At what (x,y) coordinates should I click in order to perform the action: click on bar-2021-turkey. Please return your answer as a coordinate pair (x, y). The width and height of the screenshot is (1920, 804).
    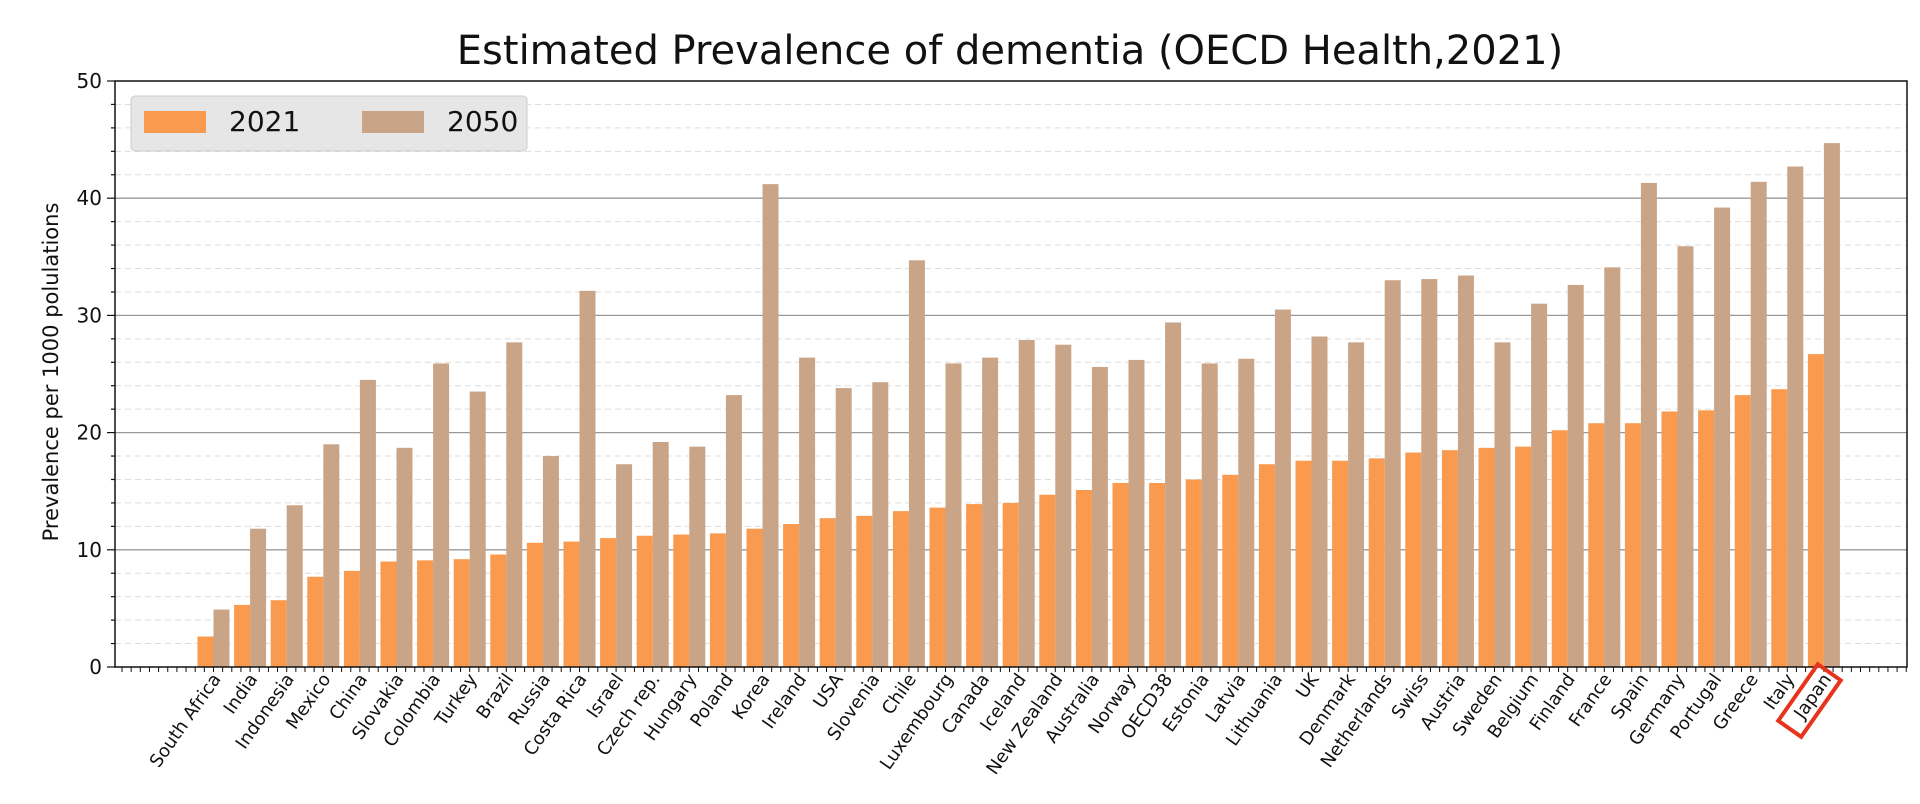
    Looking at the image, I should click on (461, 613).